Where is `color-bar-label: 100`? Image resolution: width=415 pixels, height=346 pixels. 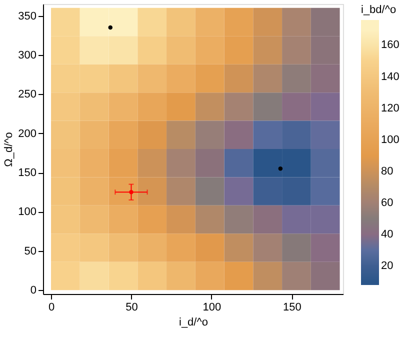 color-bar-label: 100 is located at coordinates (390, 140).